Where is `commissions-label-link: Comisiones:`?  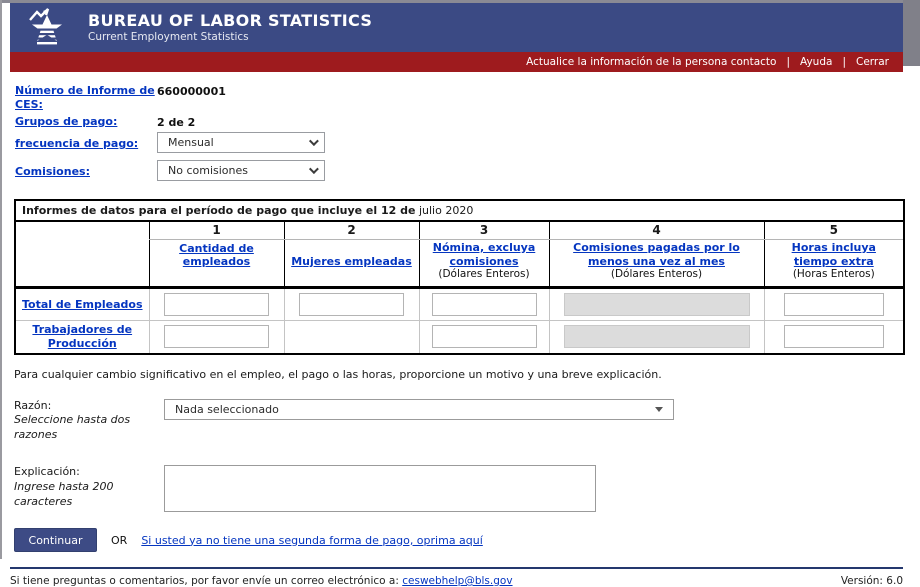 commissions-label-link: Comisiones: is located at coordinates (52, 172).